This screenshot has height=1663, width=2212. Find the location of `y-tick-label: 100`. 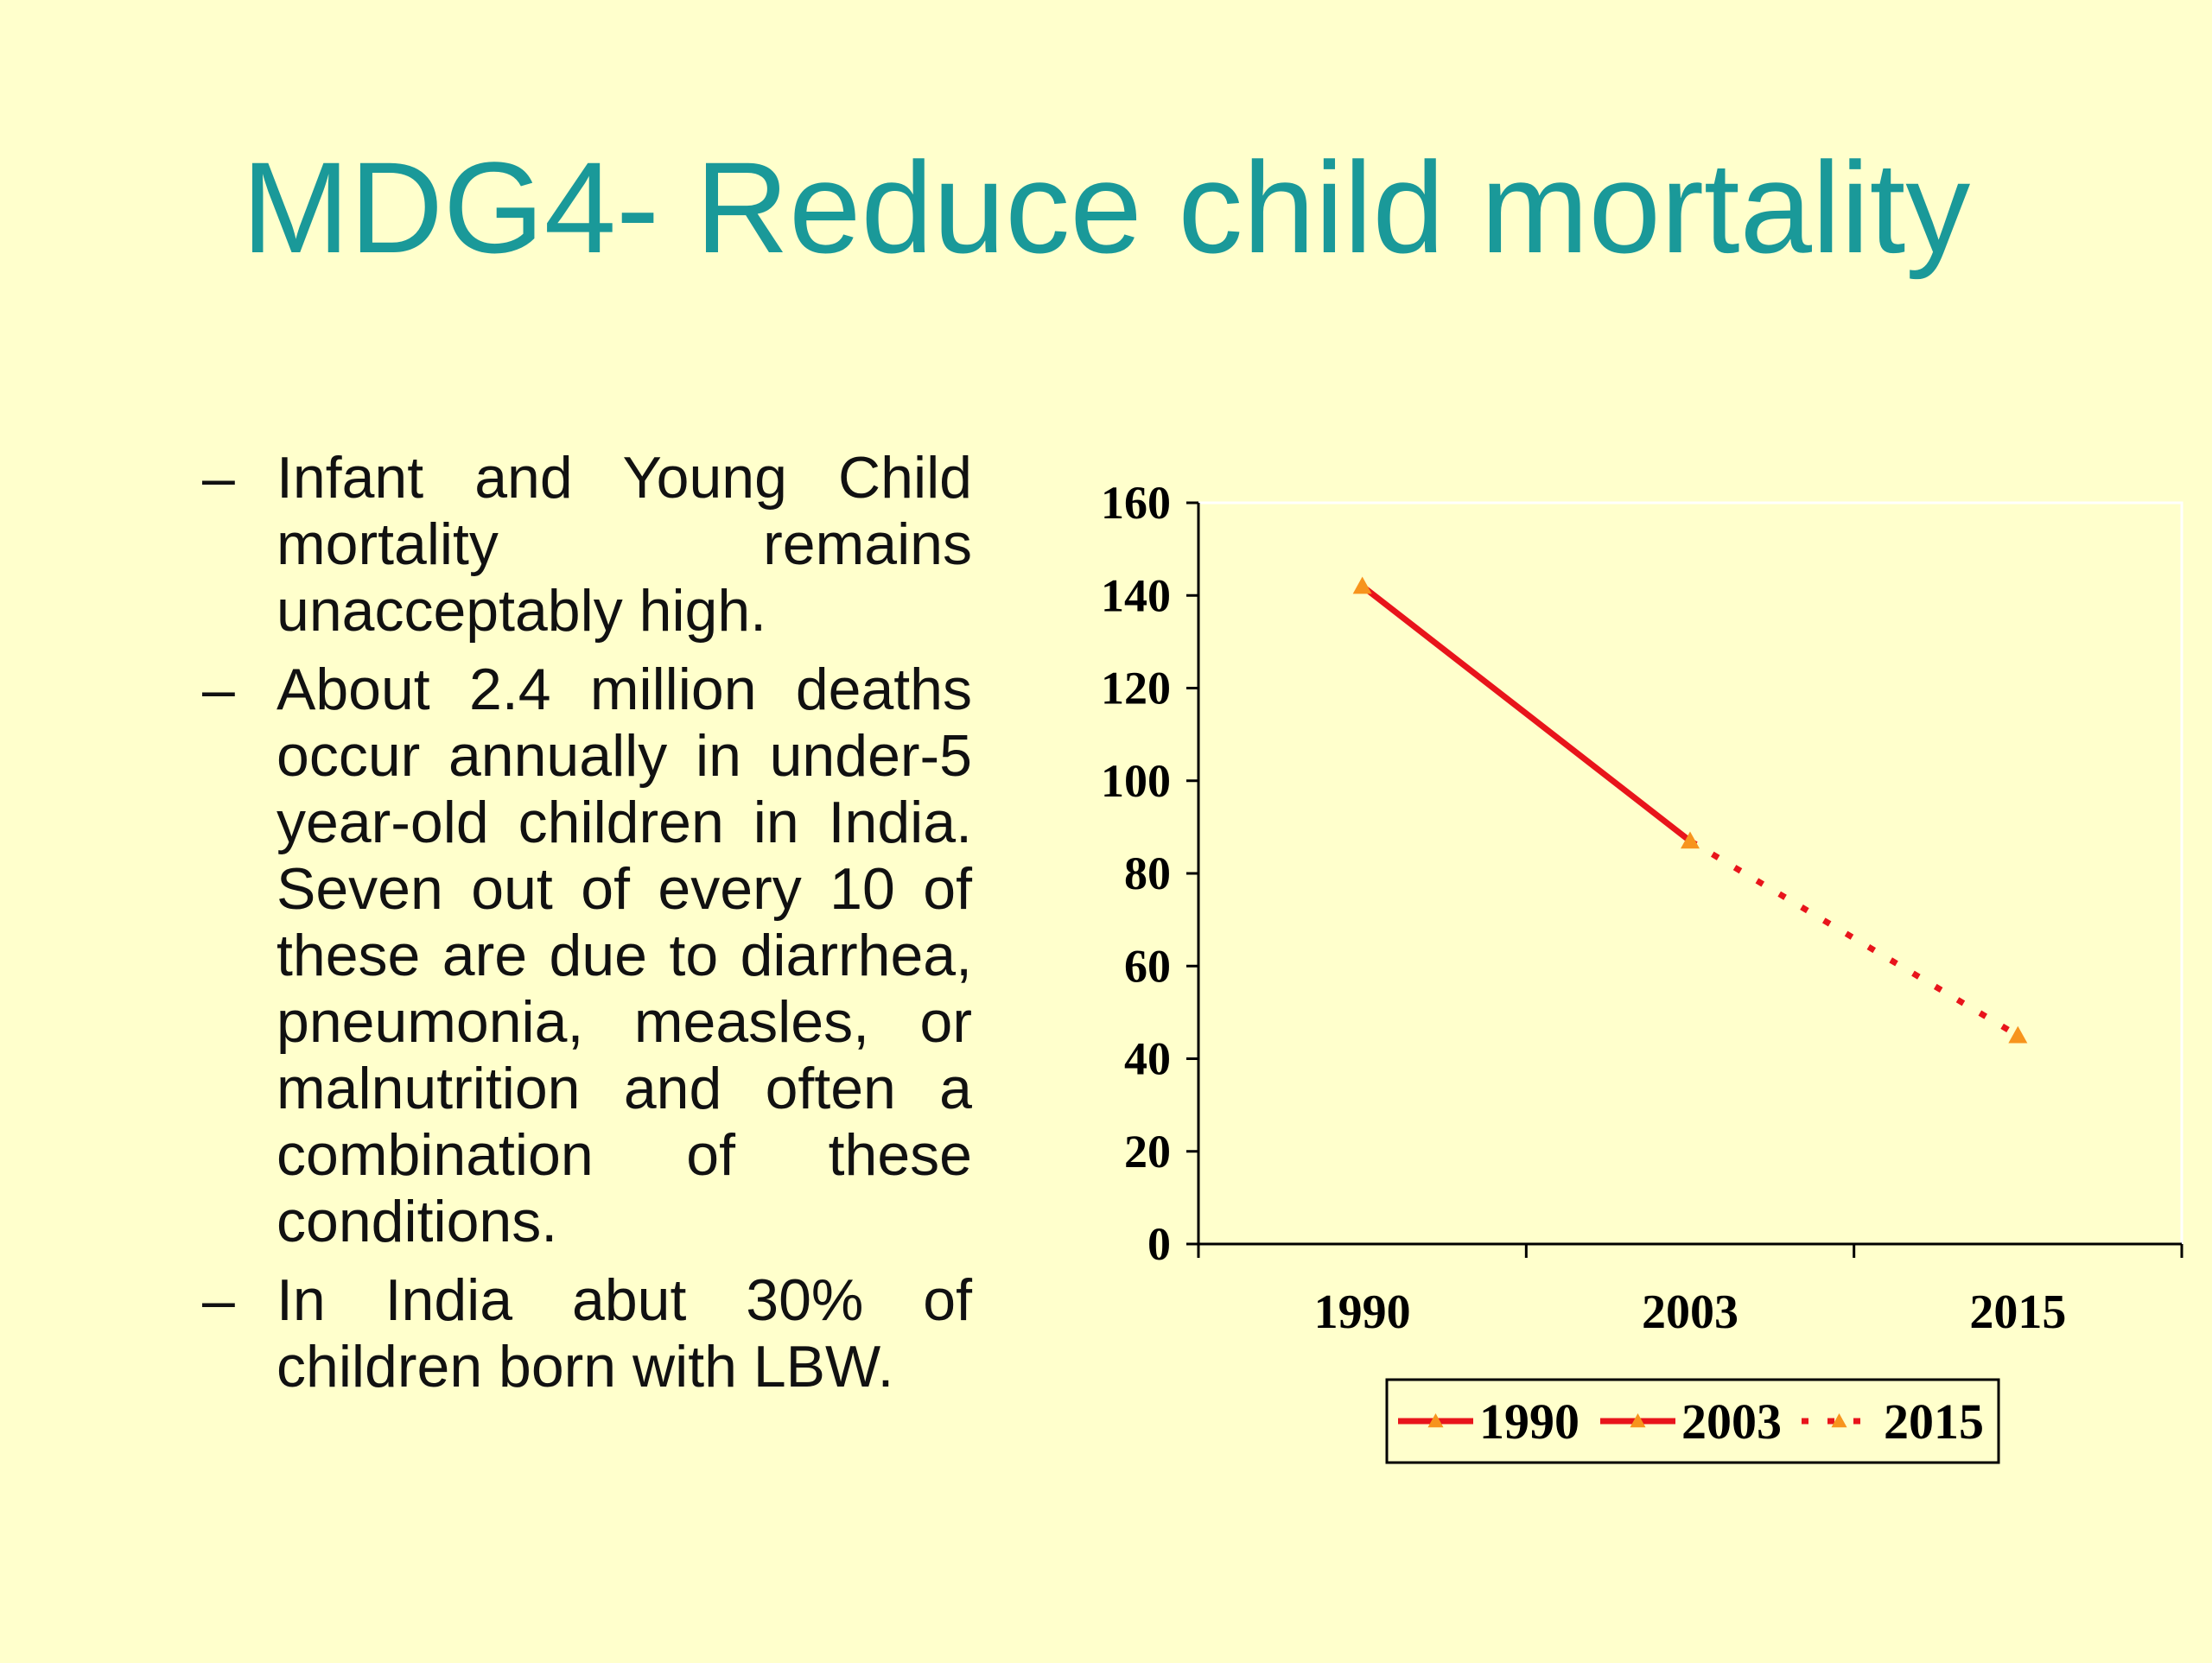

y-tick-label: 100 is located at coordinates (1136, 781).